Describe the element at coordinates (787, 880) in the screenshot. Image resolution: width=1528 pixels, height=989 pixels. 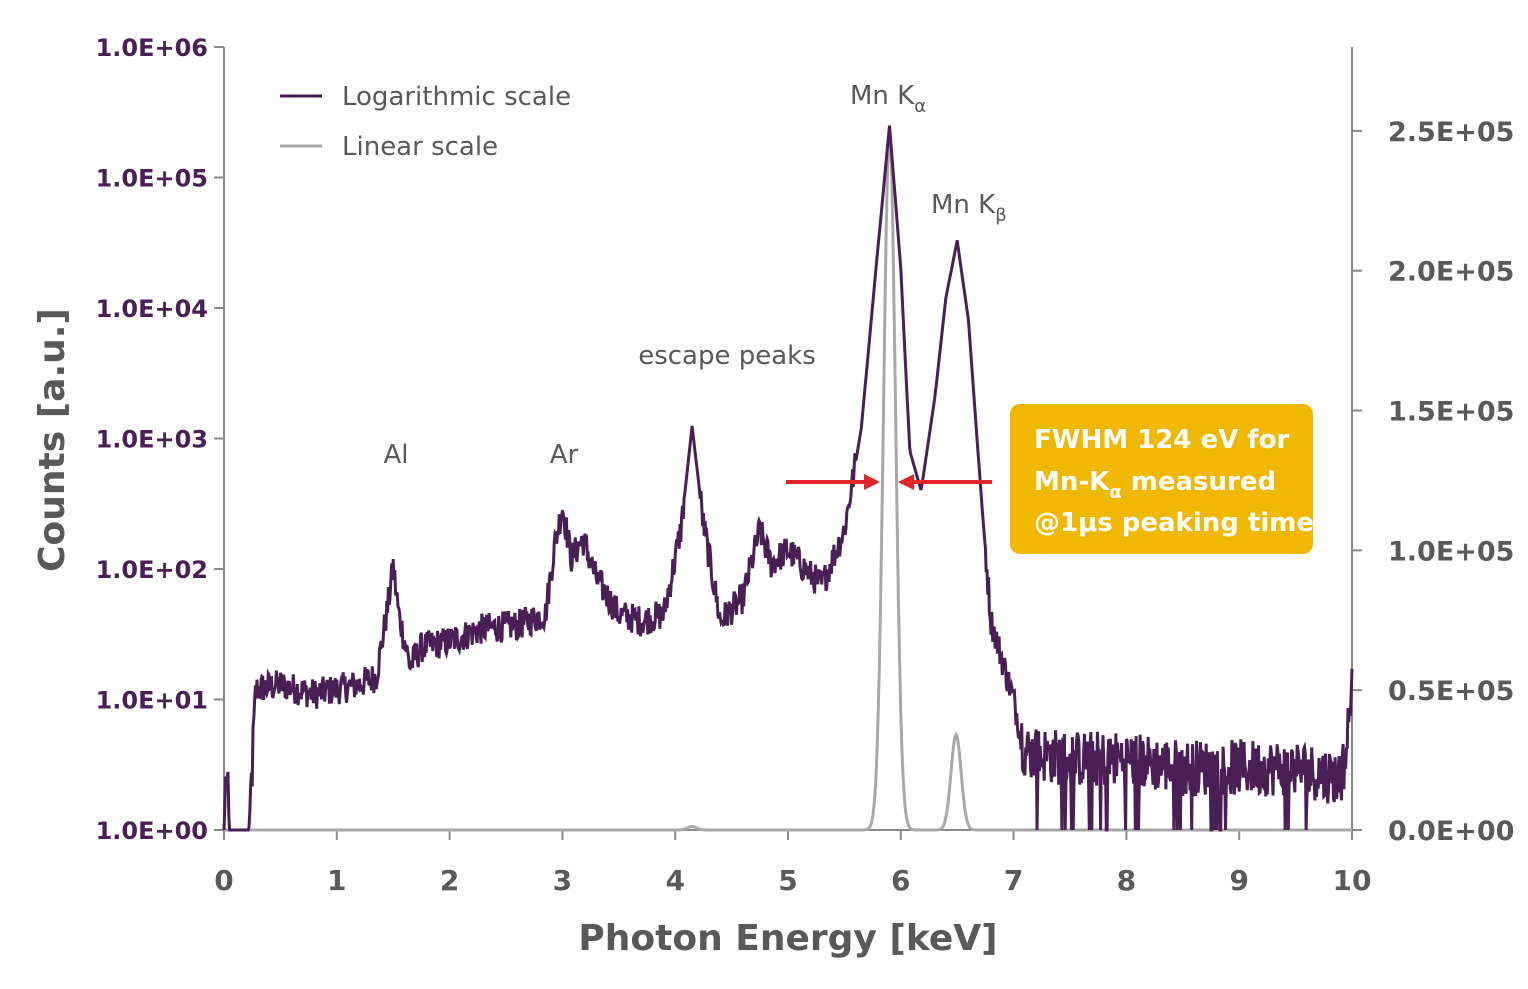
I see `x-tick-label: 5` at that location.